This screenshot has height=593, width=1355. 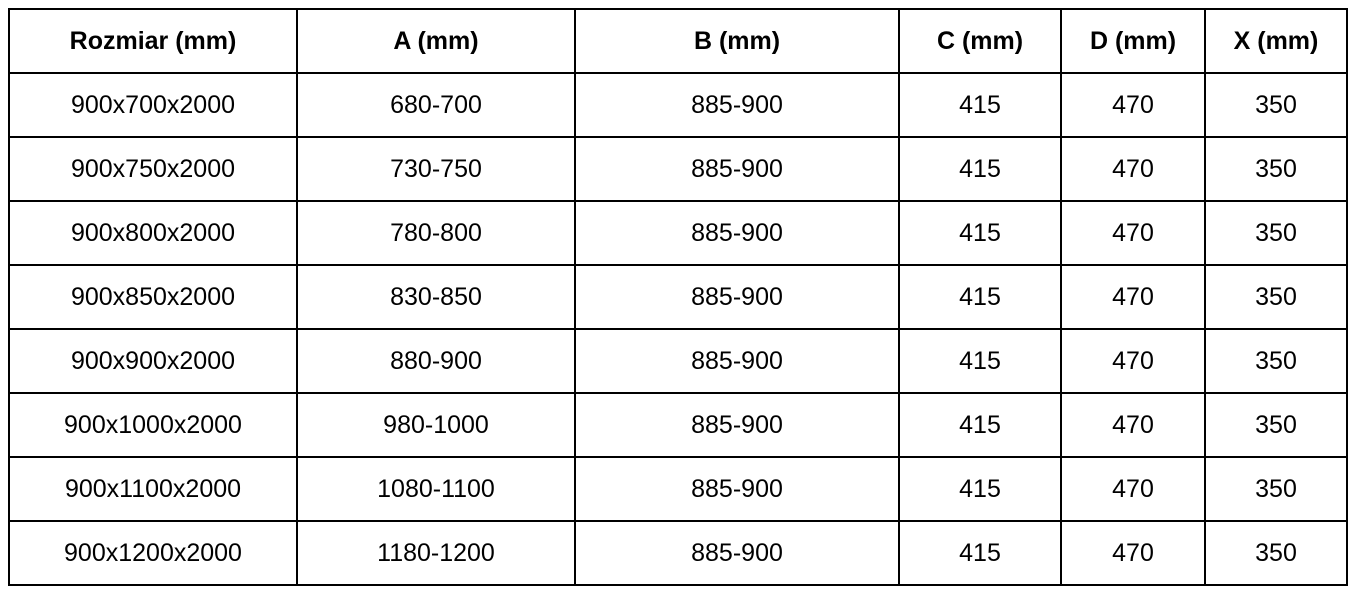 I want to click on column-header: X (mm), so click(x=1276, y=41).